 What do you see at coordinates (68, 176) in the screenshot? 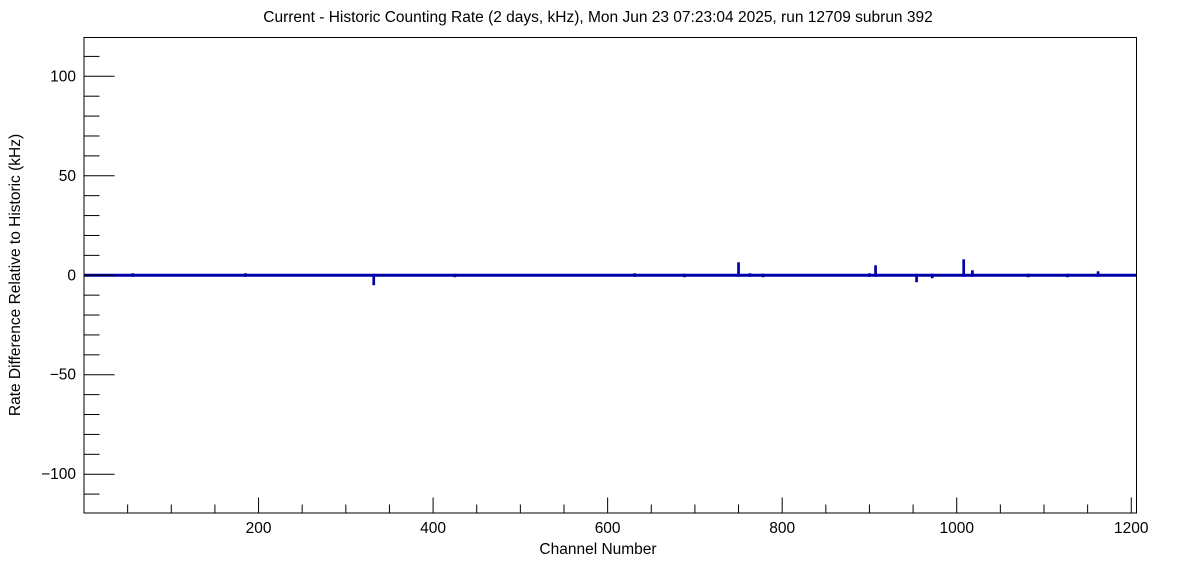
I see `y-tick-label: 50` at bounding box center [68, 176].